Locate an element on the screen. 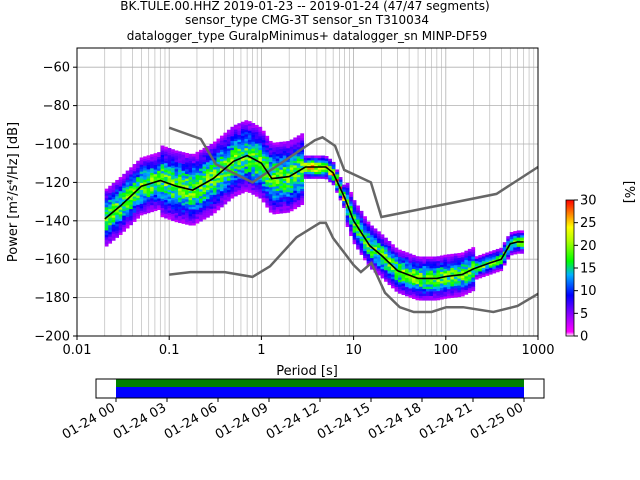 The width and height of the screenshot is (640, 480). noise-model-high is located at coordinates (353, 172).